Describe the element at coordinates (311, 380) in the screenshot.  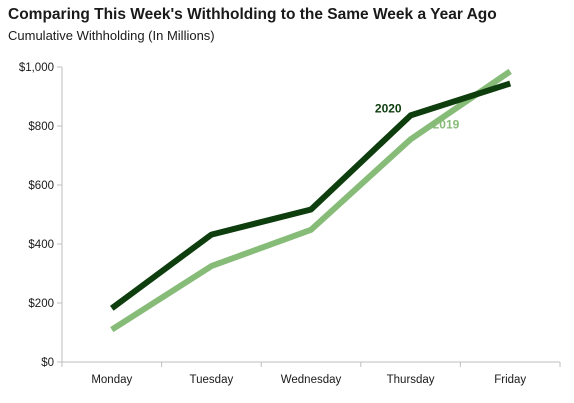
I see `x-tick-label: Wednesday` at that location.